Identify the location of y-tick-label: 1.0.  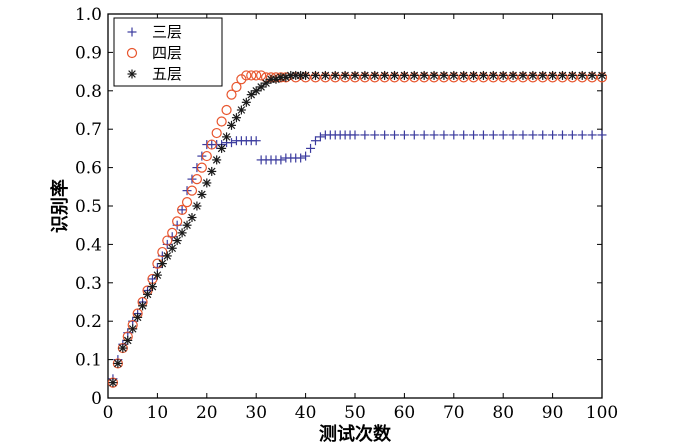
(88, 15).